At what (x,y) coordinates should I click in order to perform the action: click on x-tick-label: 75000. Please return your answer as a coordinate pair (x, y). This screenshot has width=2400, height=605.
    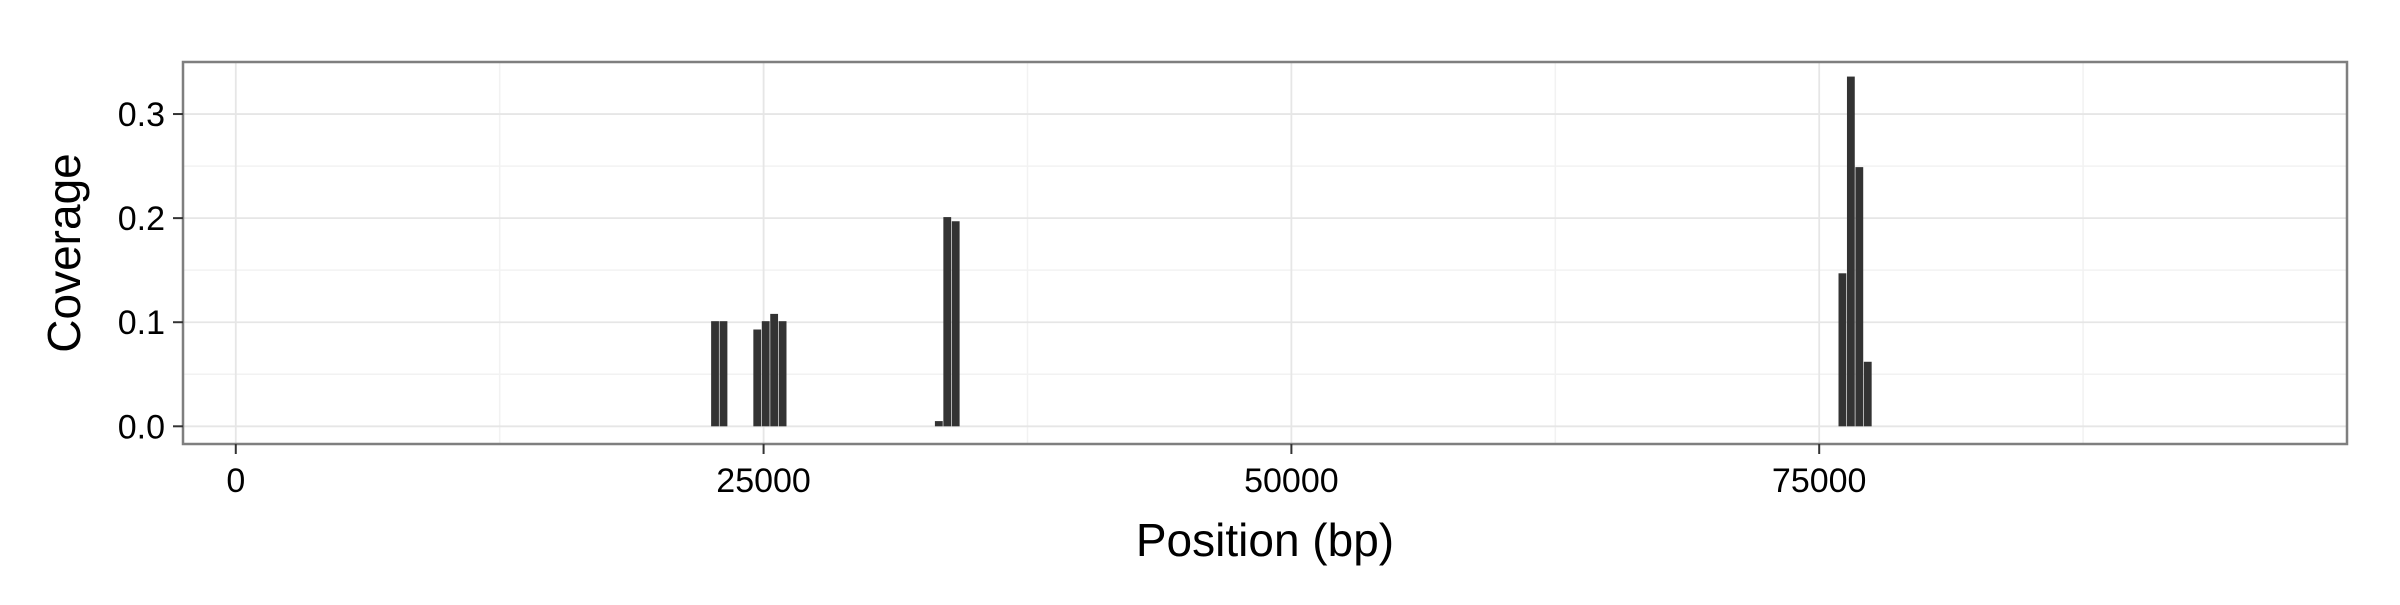
    Looking at the image, I should click on (1819, 481).